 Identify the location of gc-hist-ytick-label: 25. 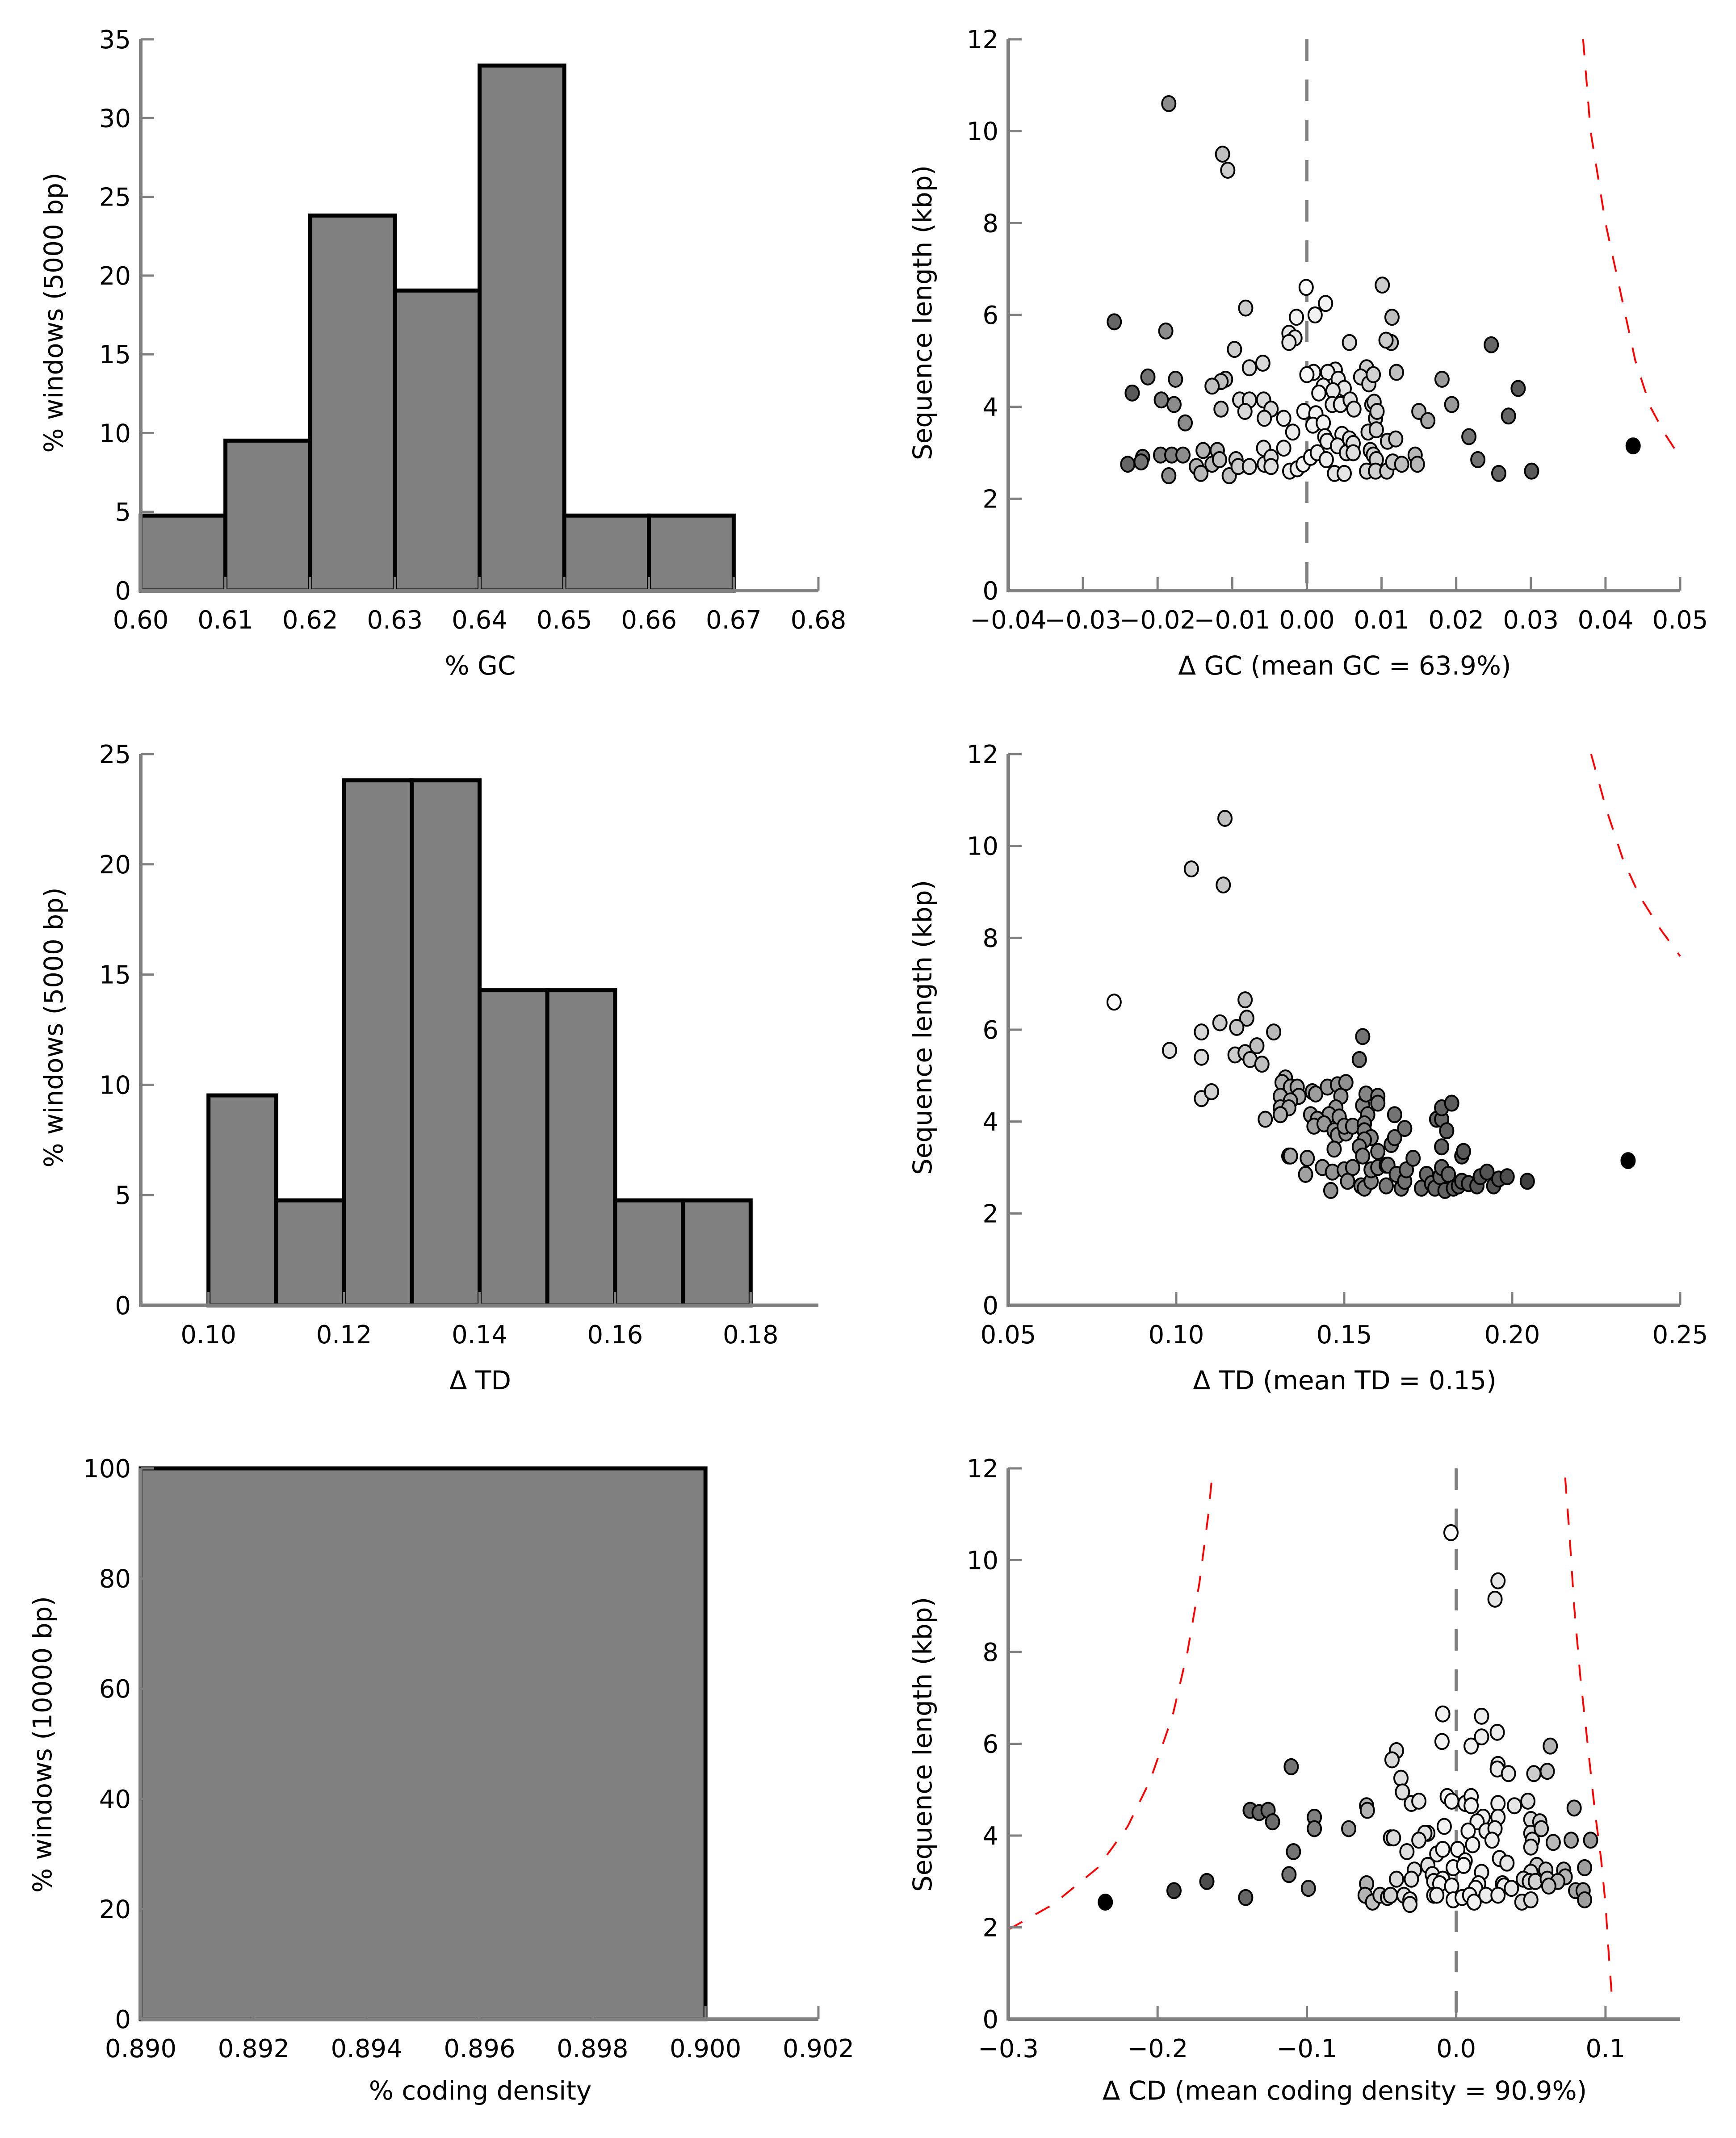
(115, 198).